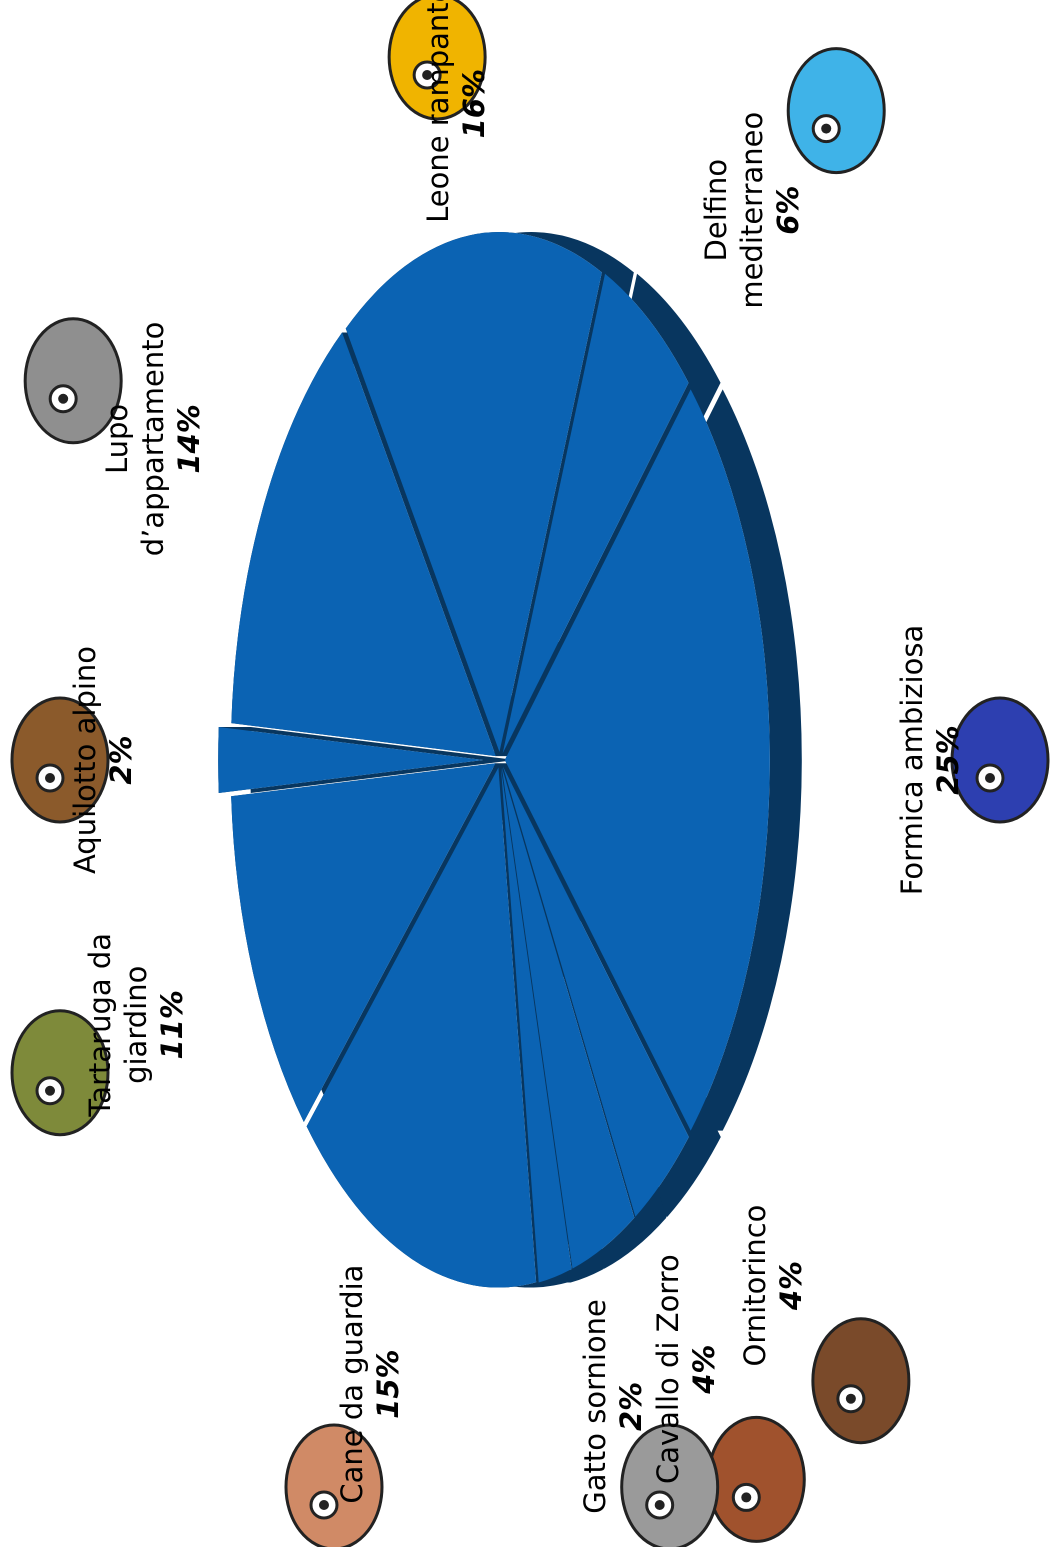 This screenshot has width=1060, height=1556. What do you see at coordinates (351, 1384) in the screenshot?
I see `category-label: Cane da guardia` at bounding box center [351, 1384].